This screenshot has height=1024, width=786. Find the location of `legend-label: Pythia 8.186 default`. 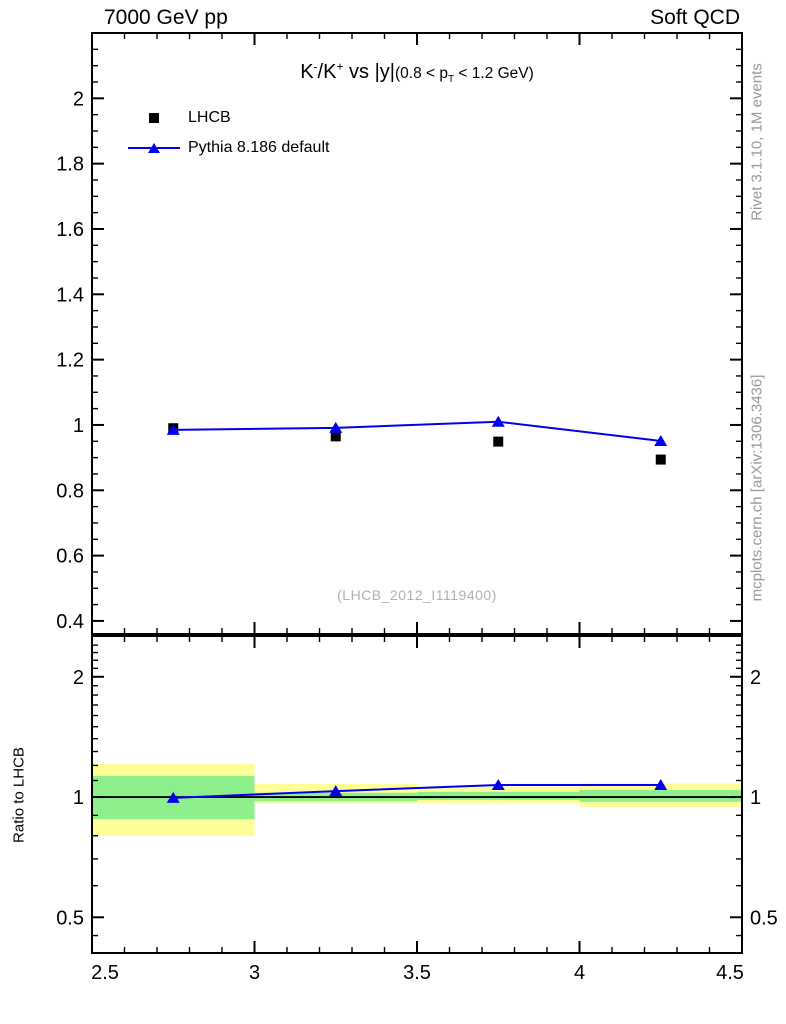

legend-label: Pythia 8.186 default is located at coordinates (259, 147).